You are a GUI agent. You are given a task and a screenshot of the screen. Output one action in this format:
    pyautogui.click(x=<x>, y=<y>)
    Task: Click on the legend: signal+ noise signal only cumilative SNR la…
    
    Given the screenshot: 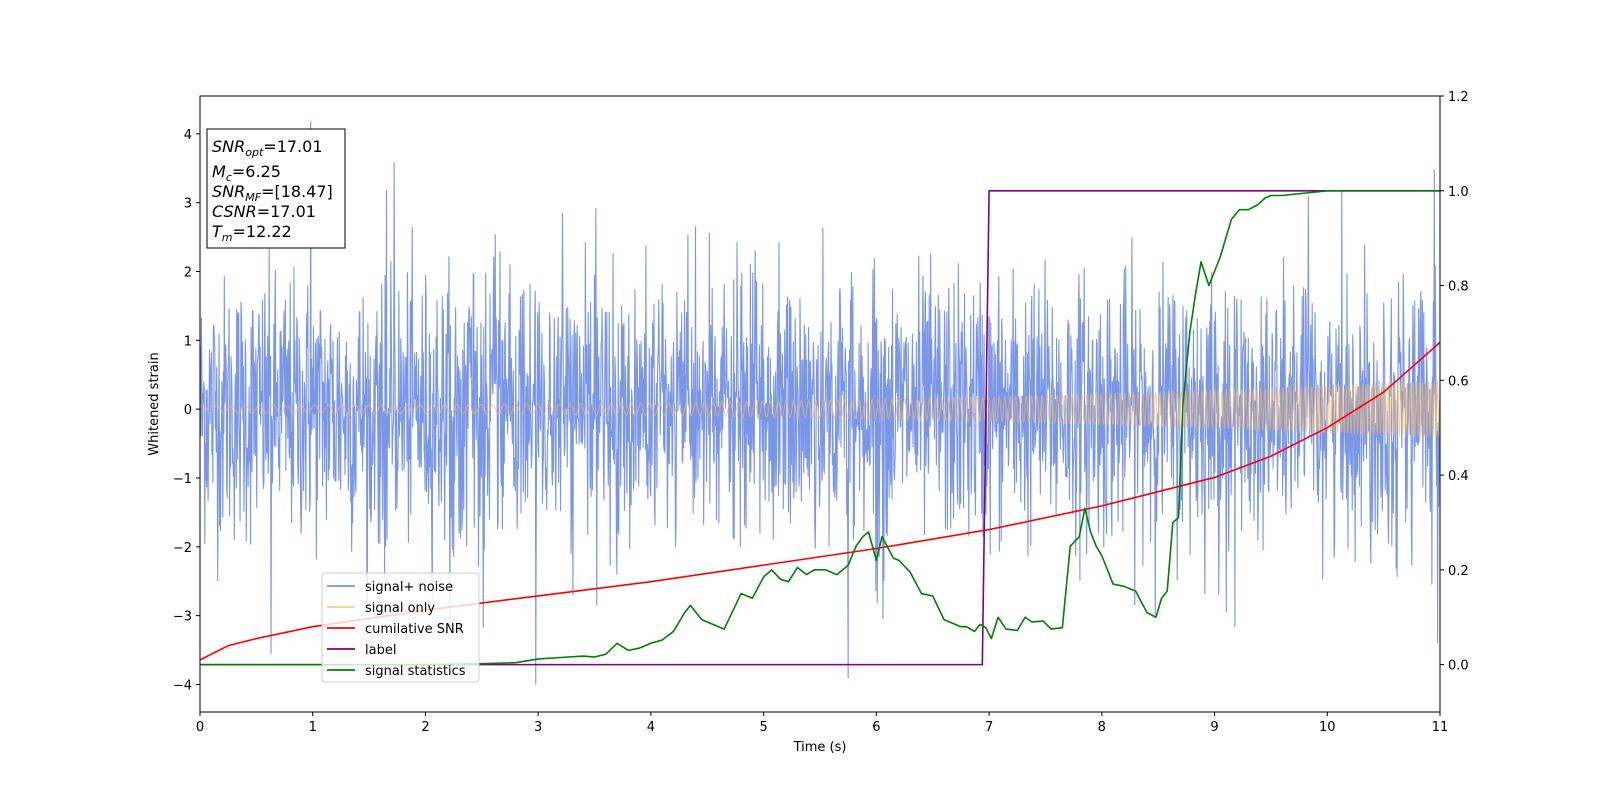 What is the action you would take?
    pyautogui.click(x=400, y=627)
    